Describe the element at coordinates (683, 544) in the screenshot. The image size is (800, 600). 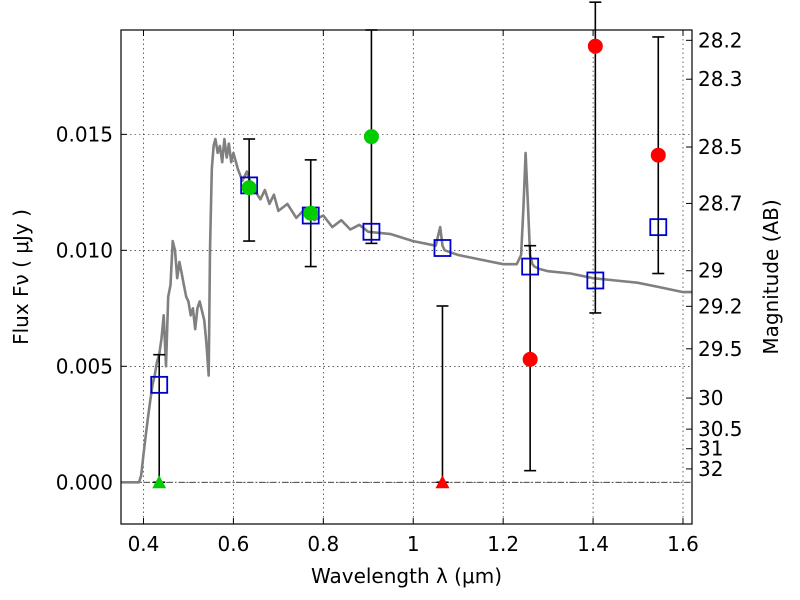
I see `x-tick-label: 1.6` at that location.